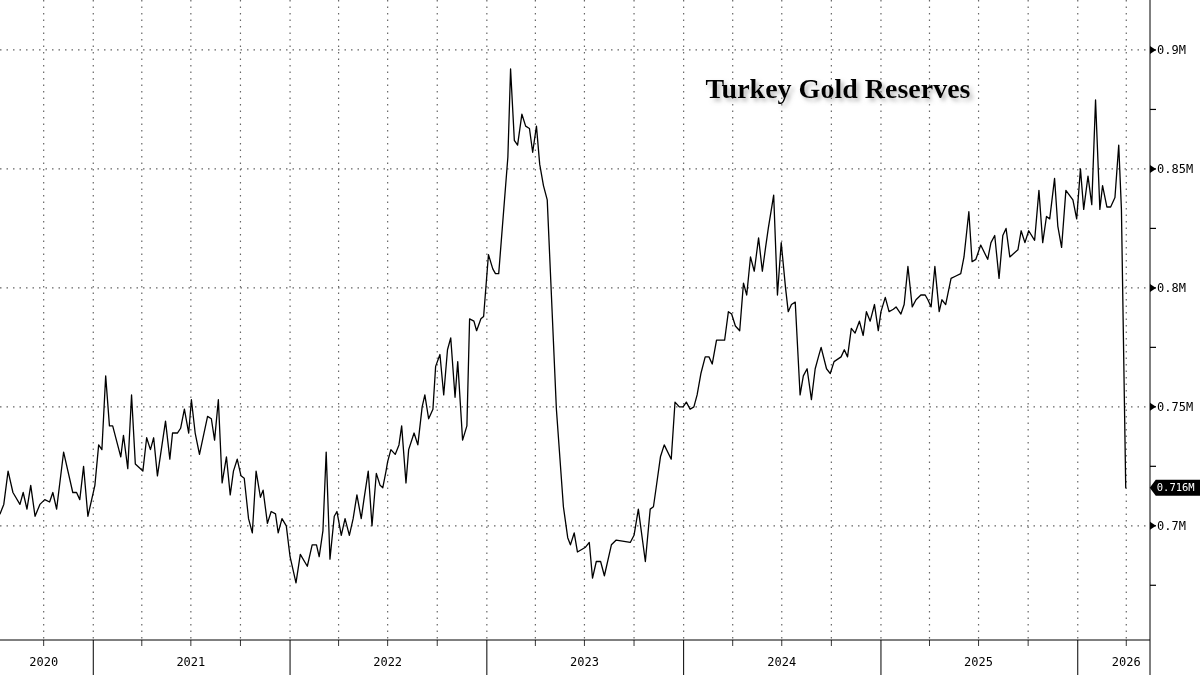 Image resolution: width=1200 pixels, height=675 pixels. What do you see at coordinates (1126, 662) in the screenshot?
I see `x-tick-label: 2026` at bounding box center [1126, 662].